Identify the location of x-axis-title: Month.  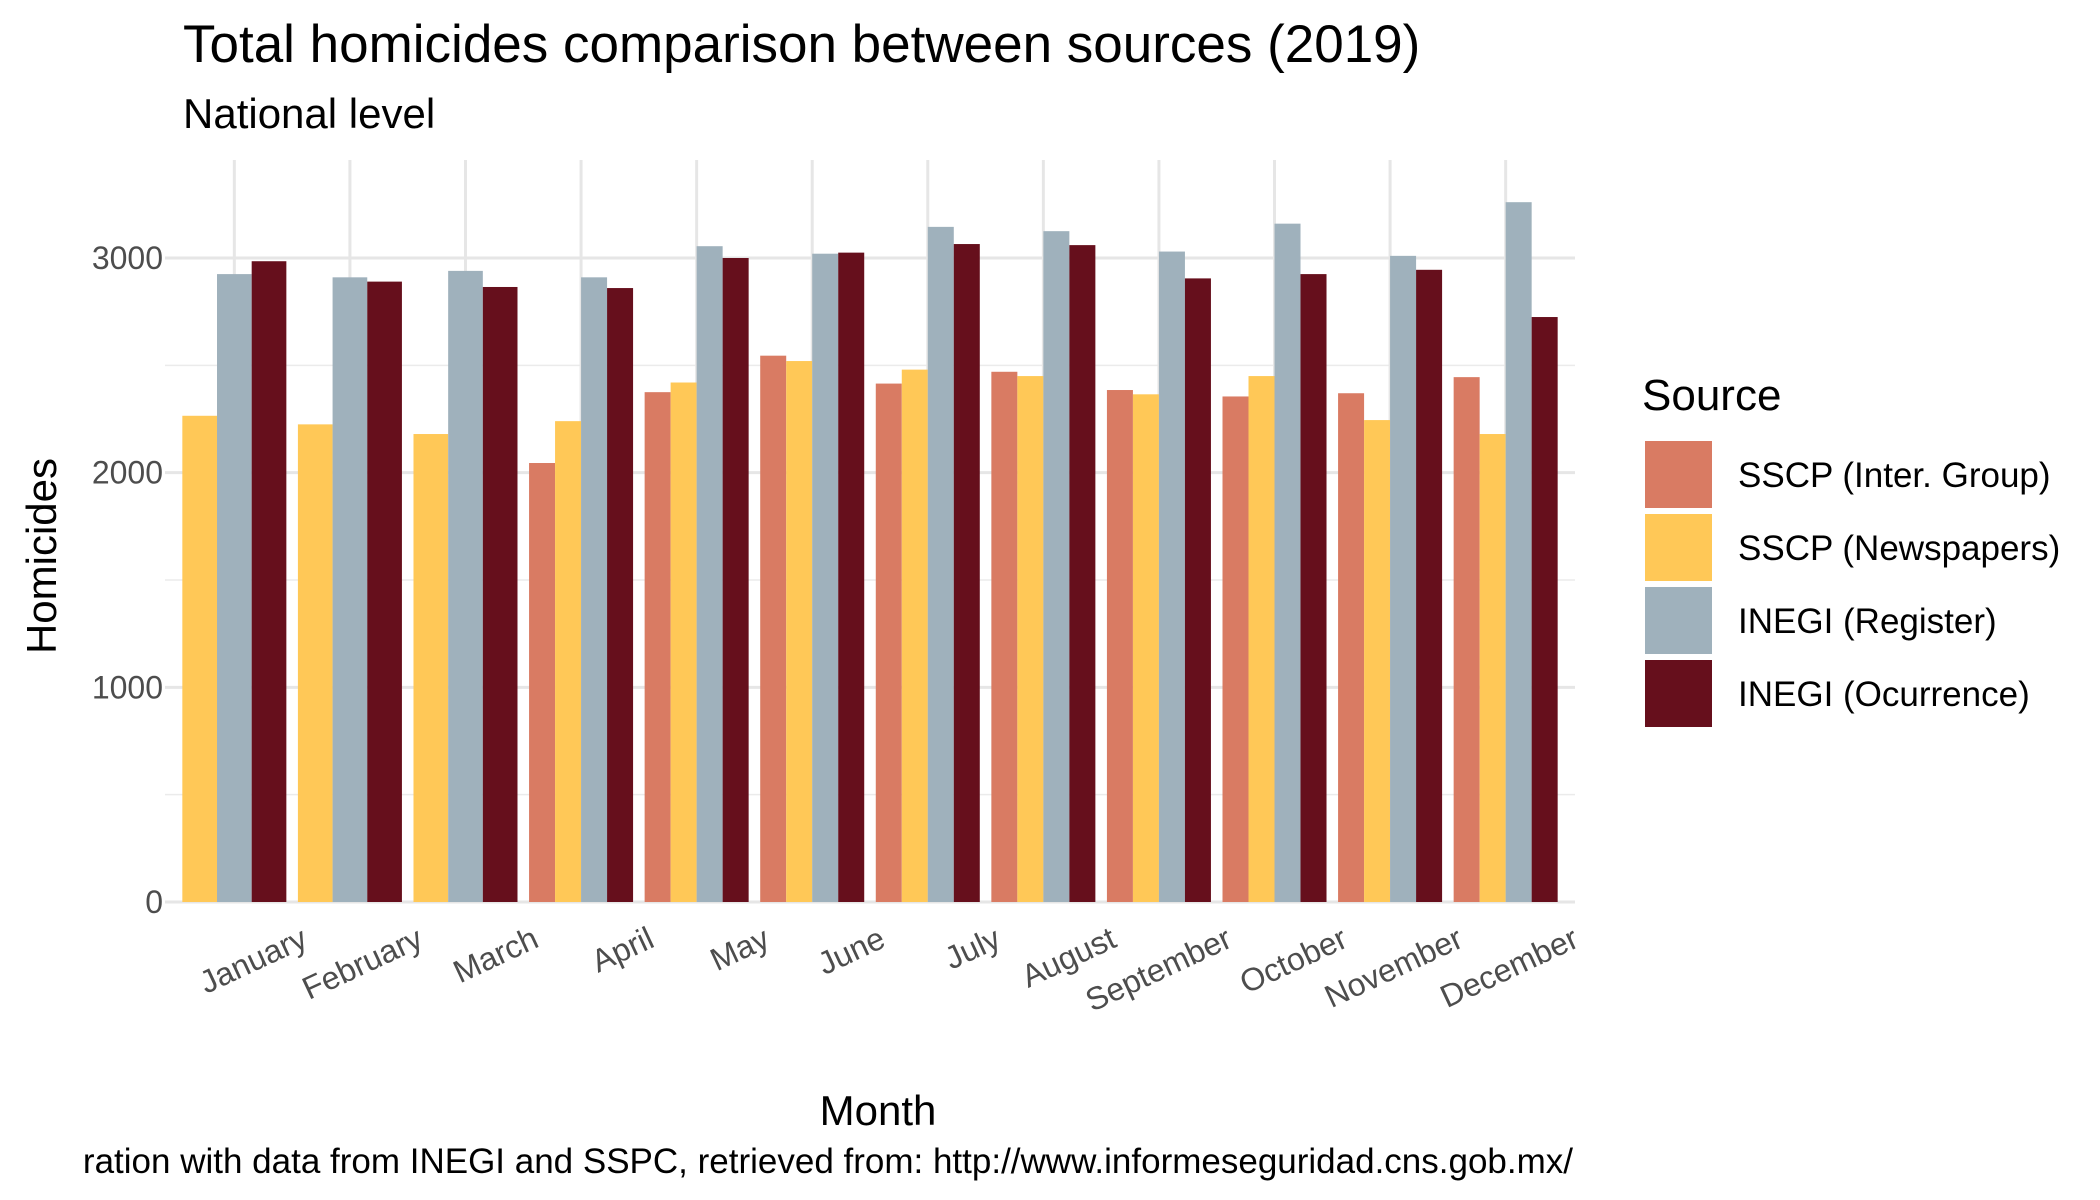
(878, 1110).